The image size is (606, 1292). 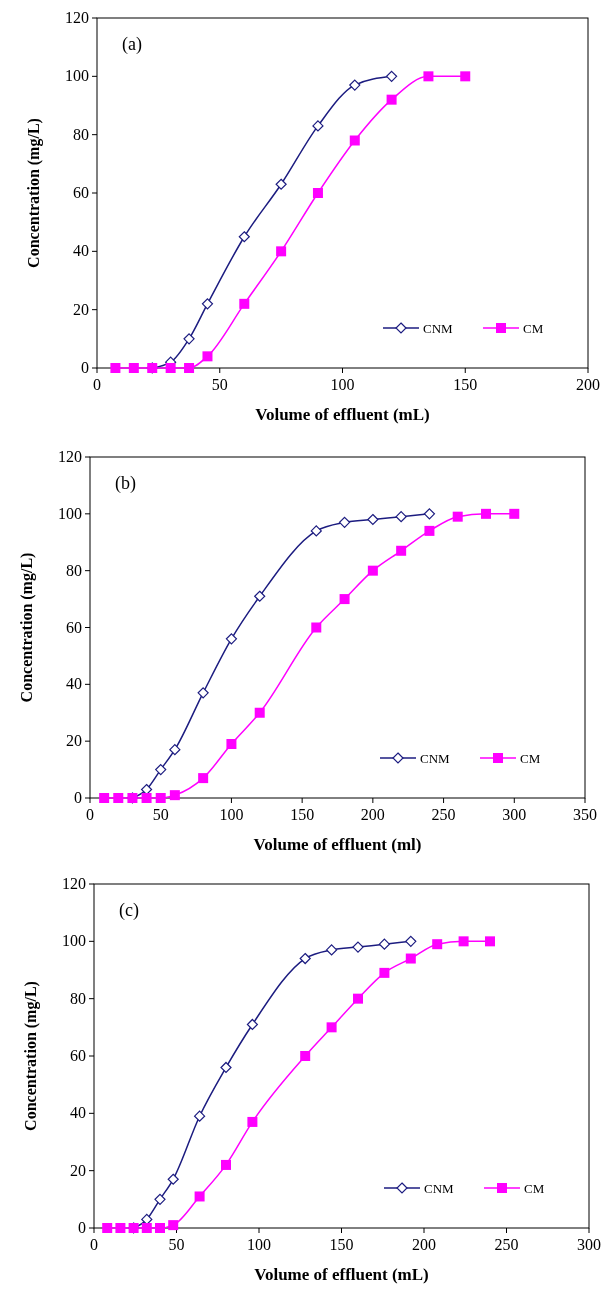 I want to click on annotation: (a), so click(x=132, y=44).